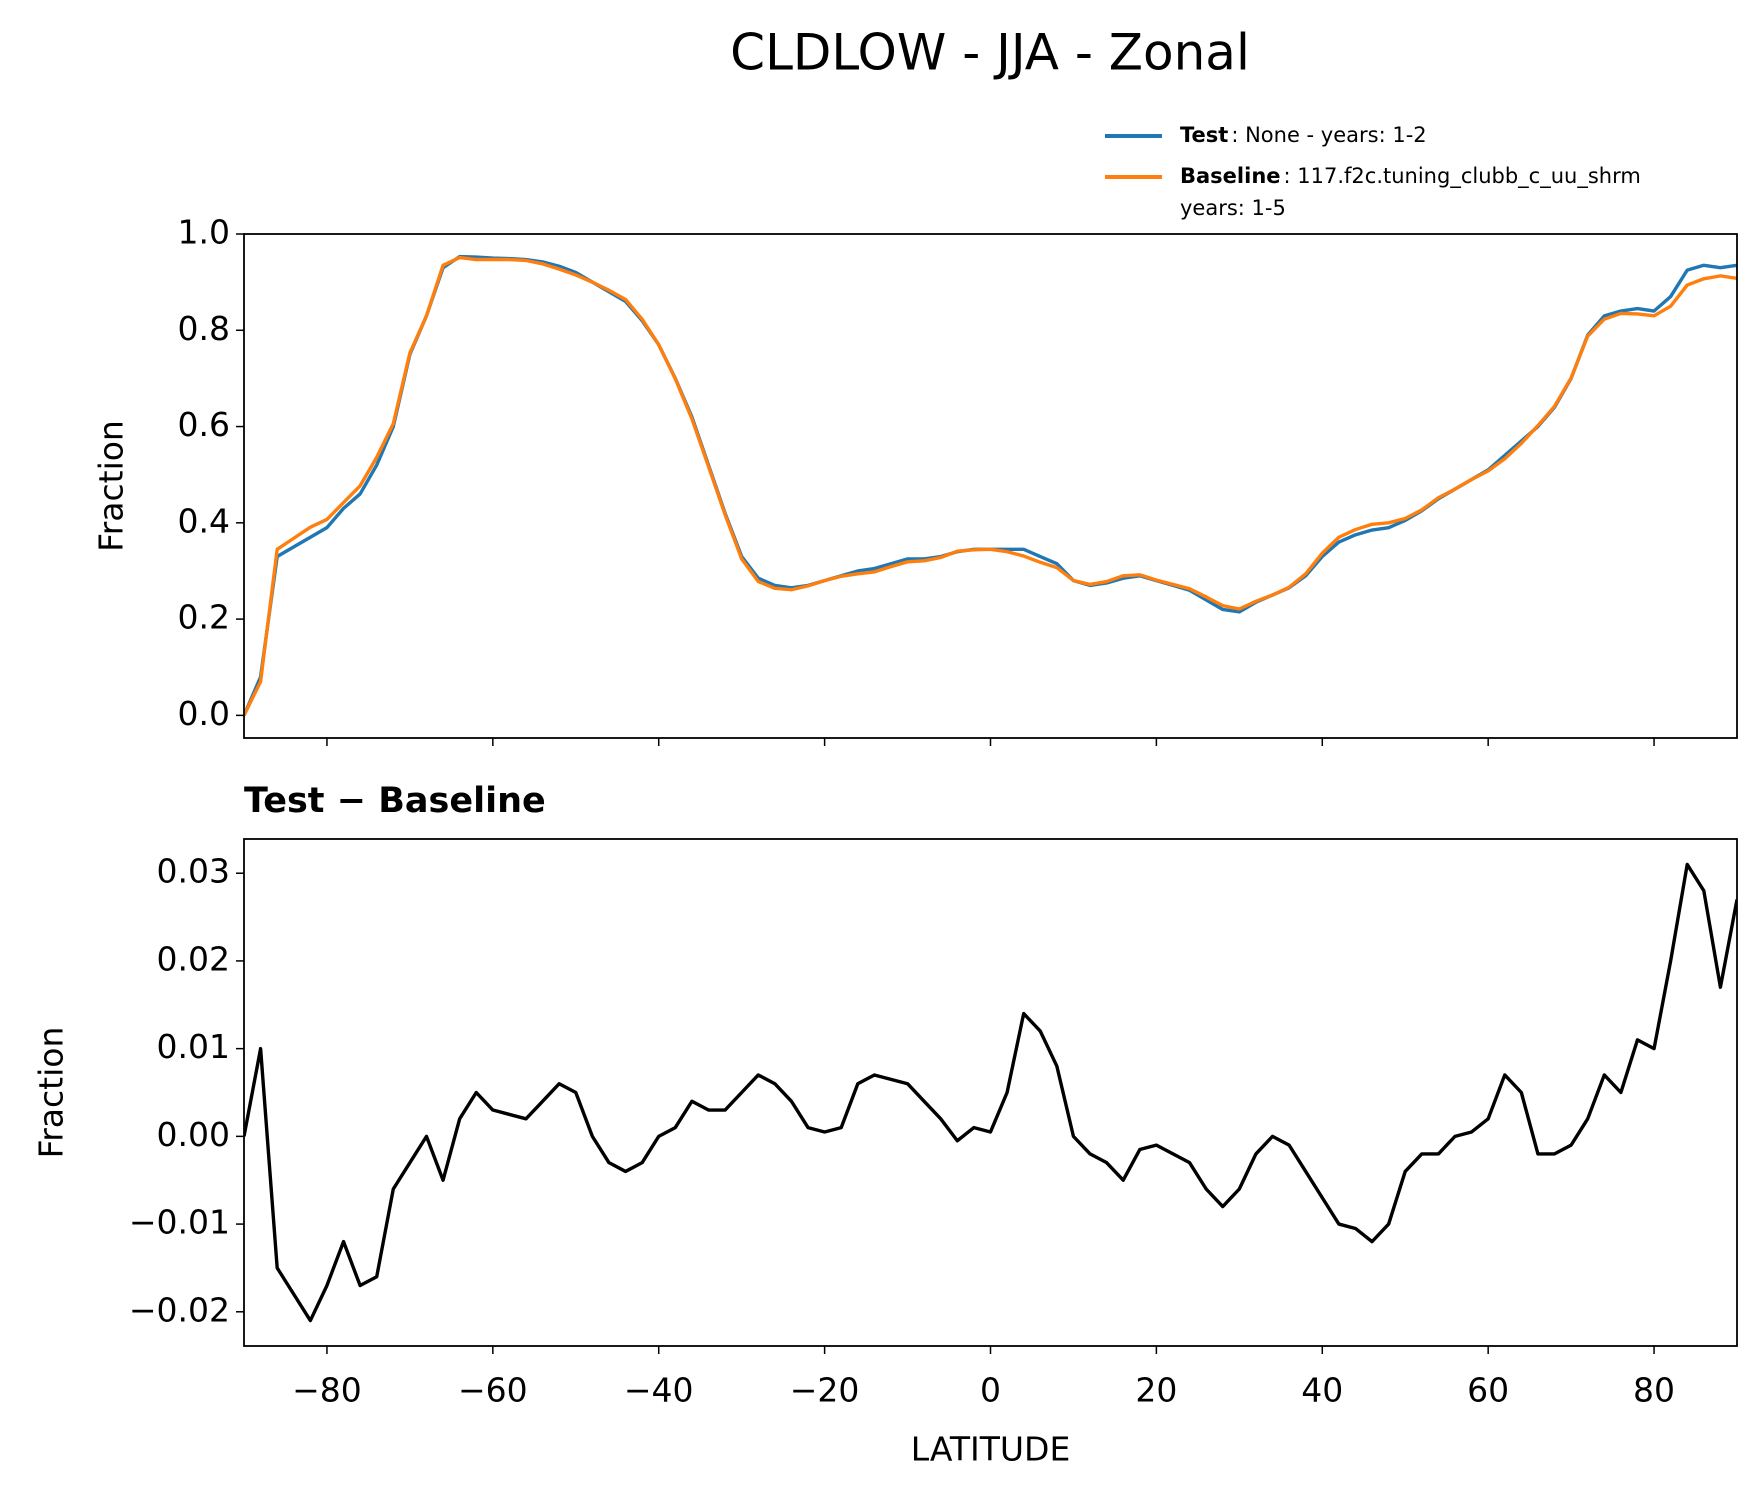  What do you see at coordinates (193, 1134) in the screenshot?
I see `y-tick-label: 0.00` at bounding box center [193, 1134].